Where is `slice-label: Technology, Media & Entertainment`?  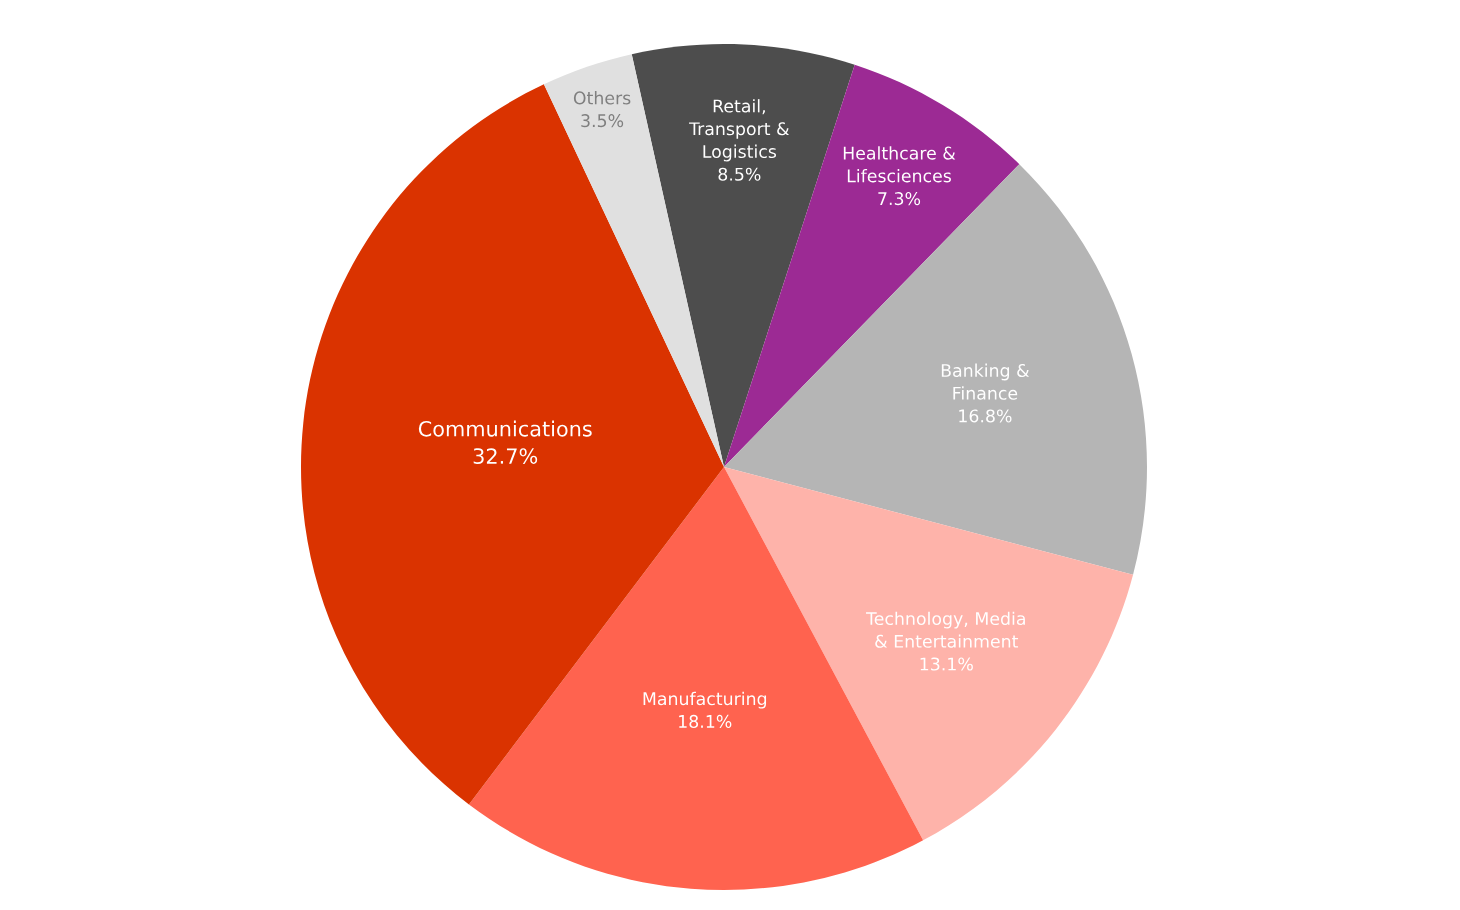
slice-label: Technology, Media & Entertainment is located at coordinates (945, 629).